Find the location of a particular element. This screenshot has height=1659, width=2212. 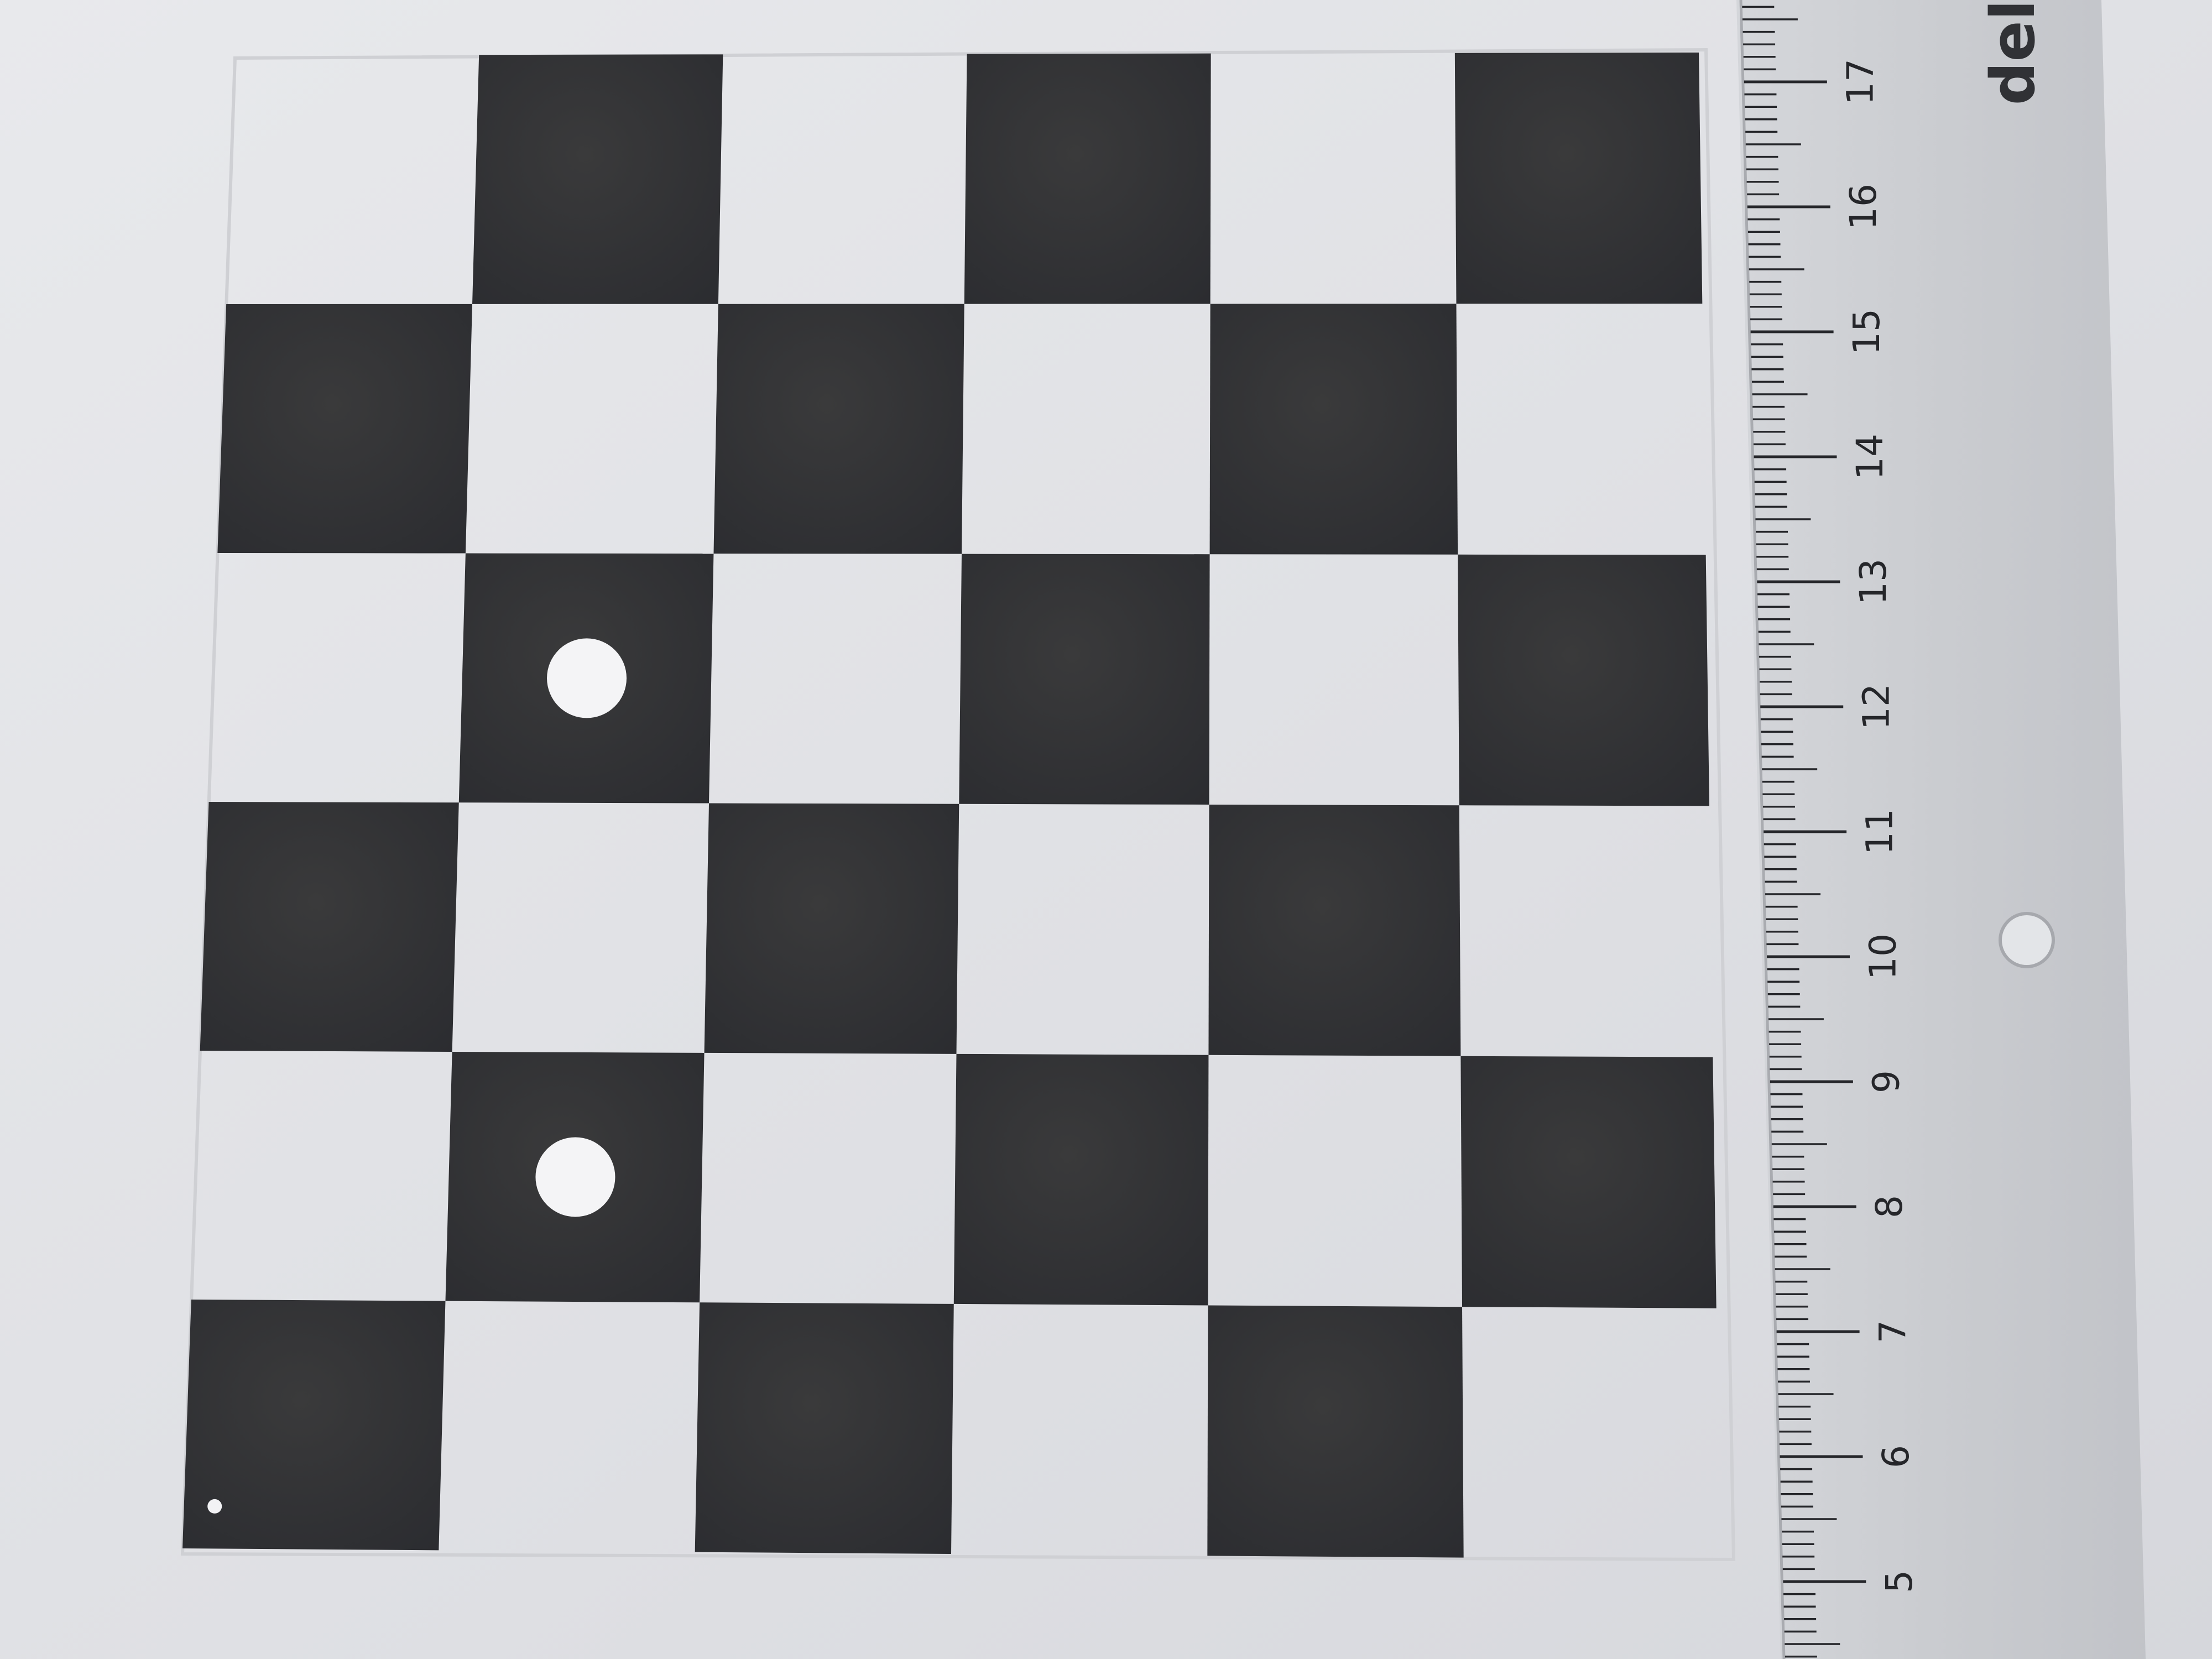

ruler-number: 7 is located at coordinates (1893, 1331).